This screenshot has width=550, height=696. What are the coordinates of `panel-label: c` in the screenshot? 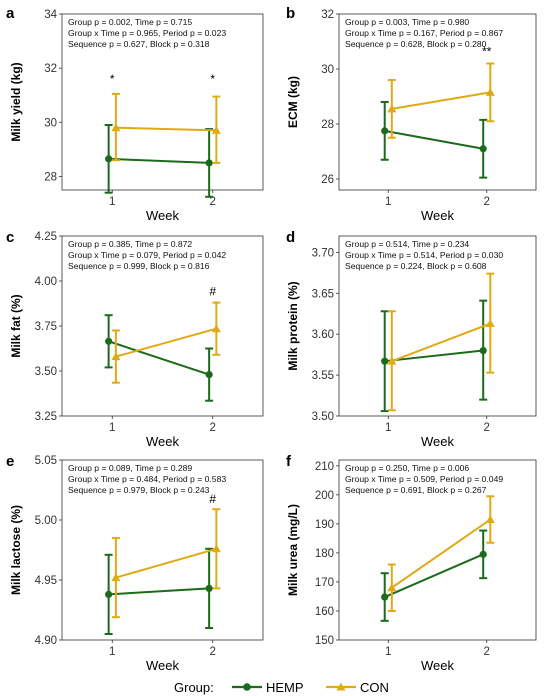 It's located at (10, 237).